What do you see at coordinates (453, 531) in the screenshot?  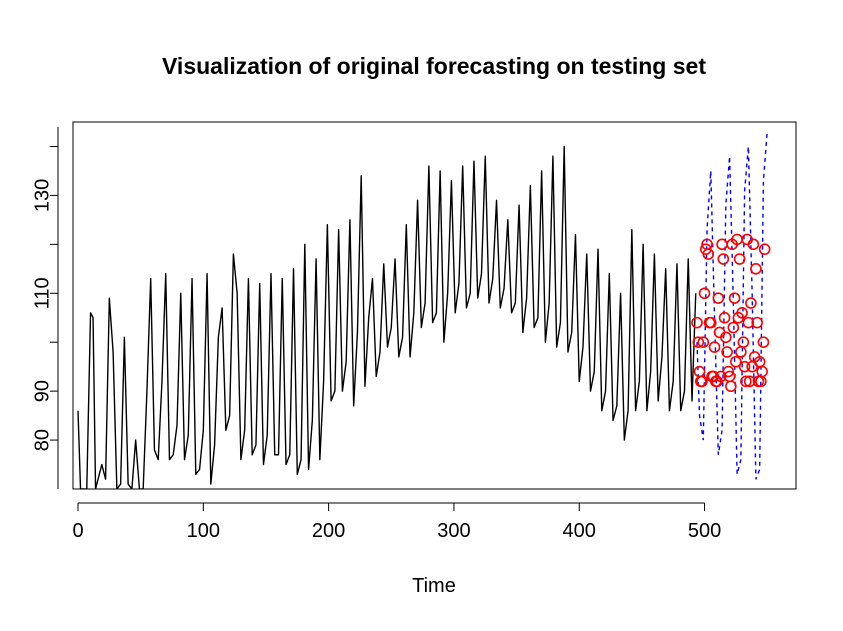 I see `x-tick-label-300: 300` at bounding box center [453, 531].